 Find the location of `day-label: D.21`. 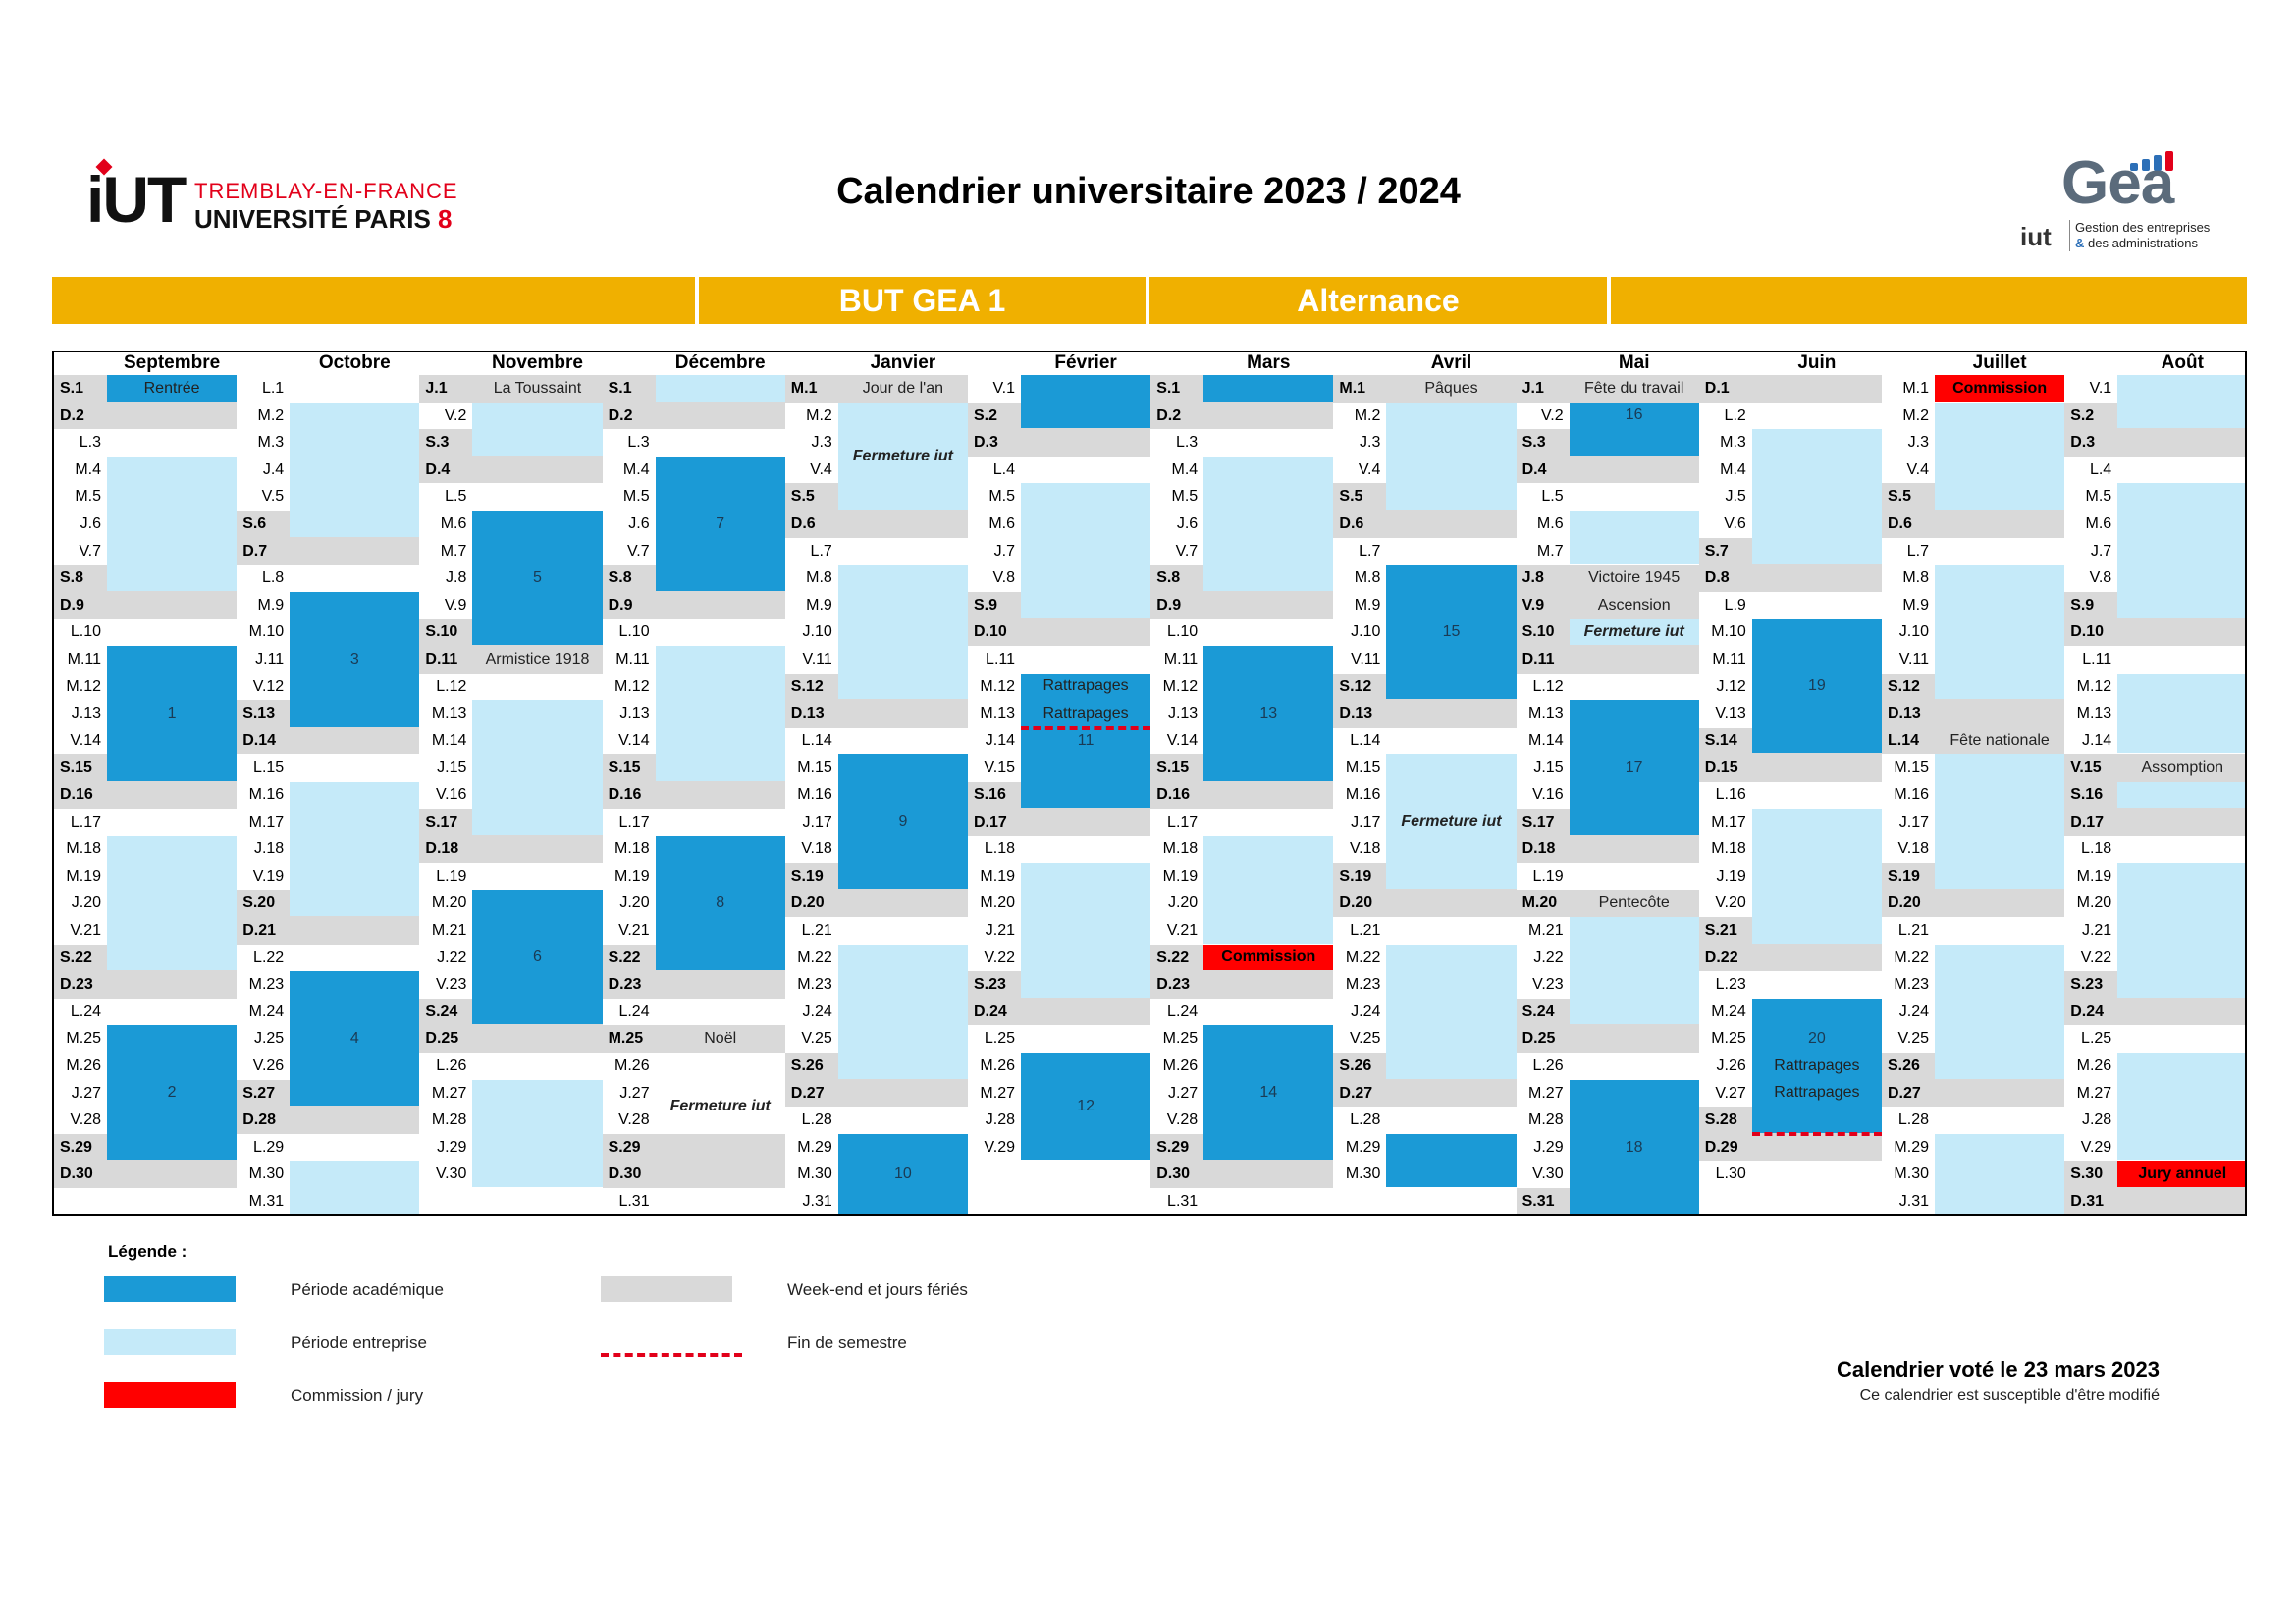

day-label: D.21 is located at coordinates (264, 931).